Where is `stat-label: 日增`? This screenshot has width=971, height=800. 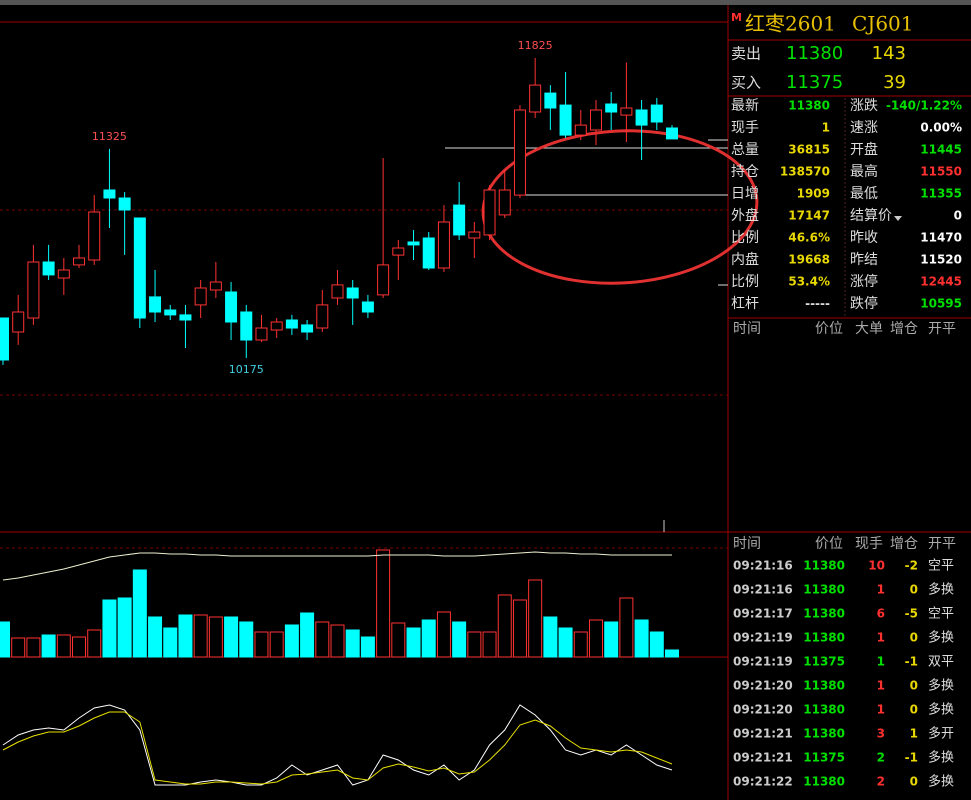 stat-label: 日增 is located at coordinates (745, 194).